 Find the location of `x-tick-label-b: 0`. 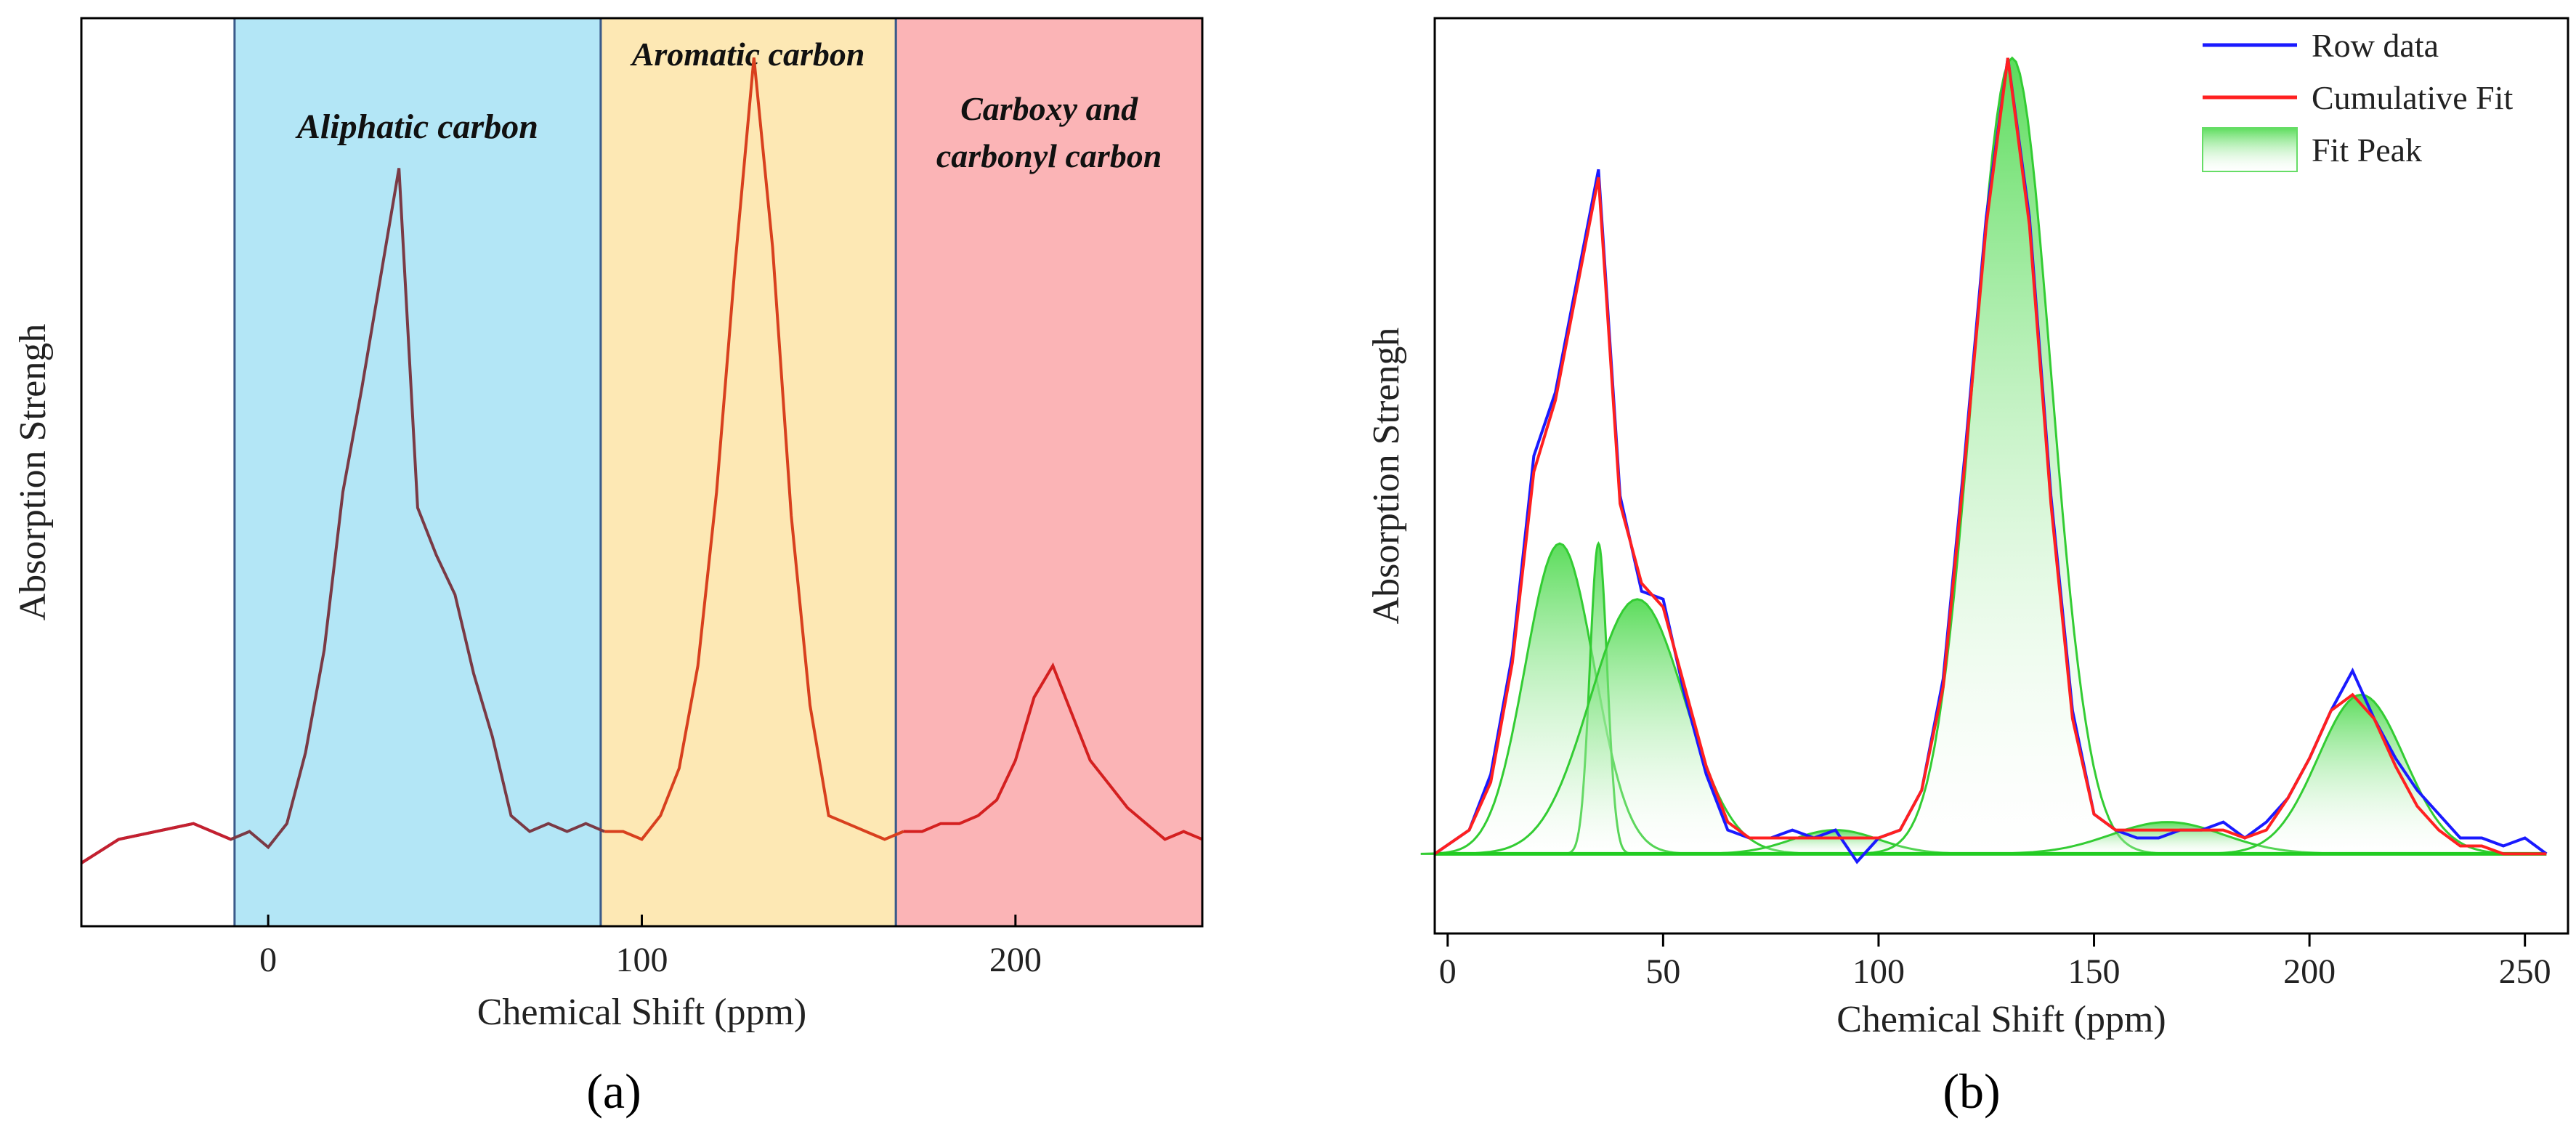

x-tick-label-b: 0 is located at coordinates (1448, 971).